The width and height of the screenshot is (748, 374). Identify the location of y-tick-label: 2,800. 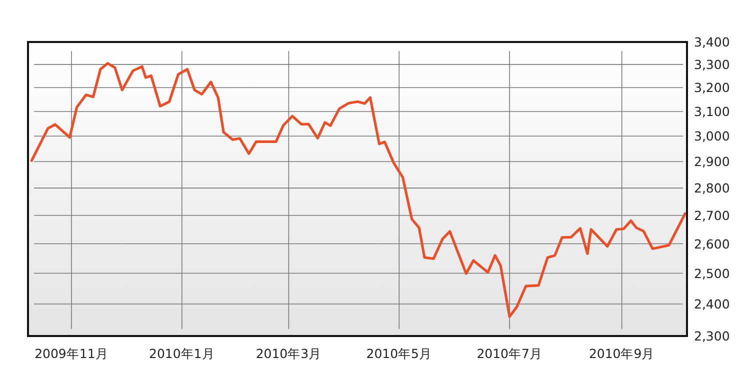
(712, 188).